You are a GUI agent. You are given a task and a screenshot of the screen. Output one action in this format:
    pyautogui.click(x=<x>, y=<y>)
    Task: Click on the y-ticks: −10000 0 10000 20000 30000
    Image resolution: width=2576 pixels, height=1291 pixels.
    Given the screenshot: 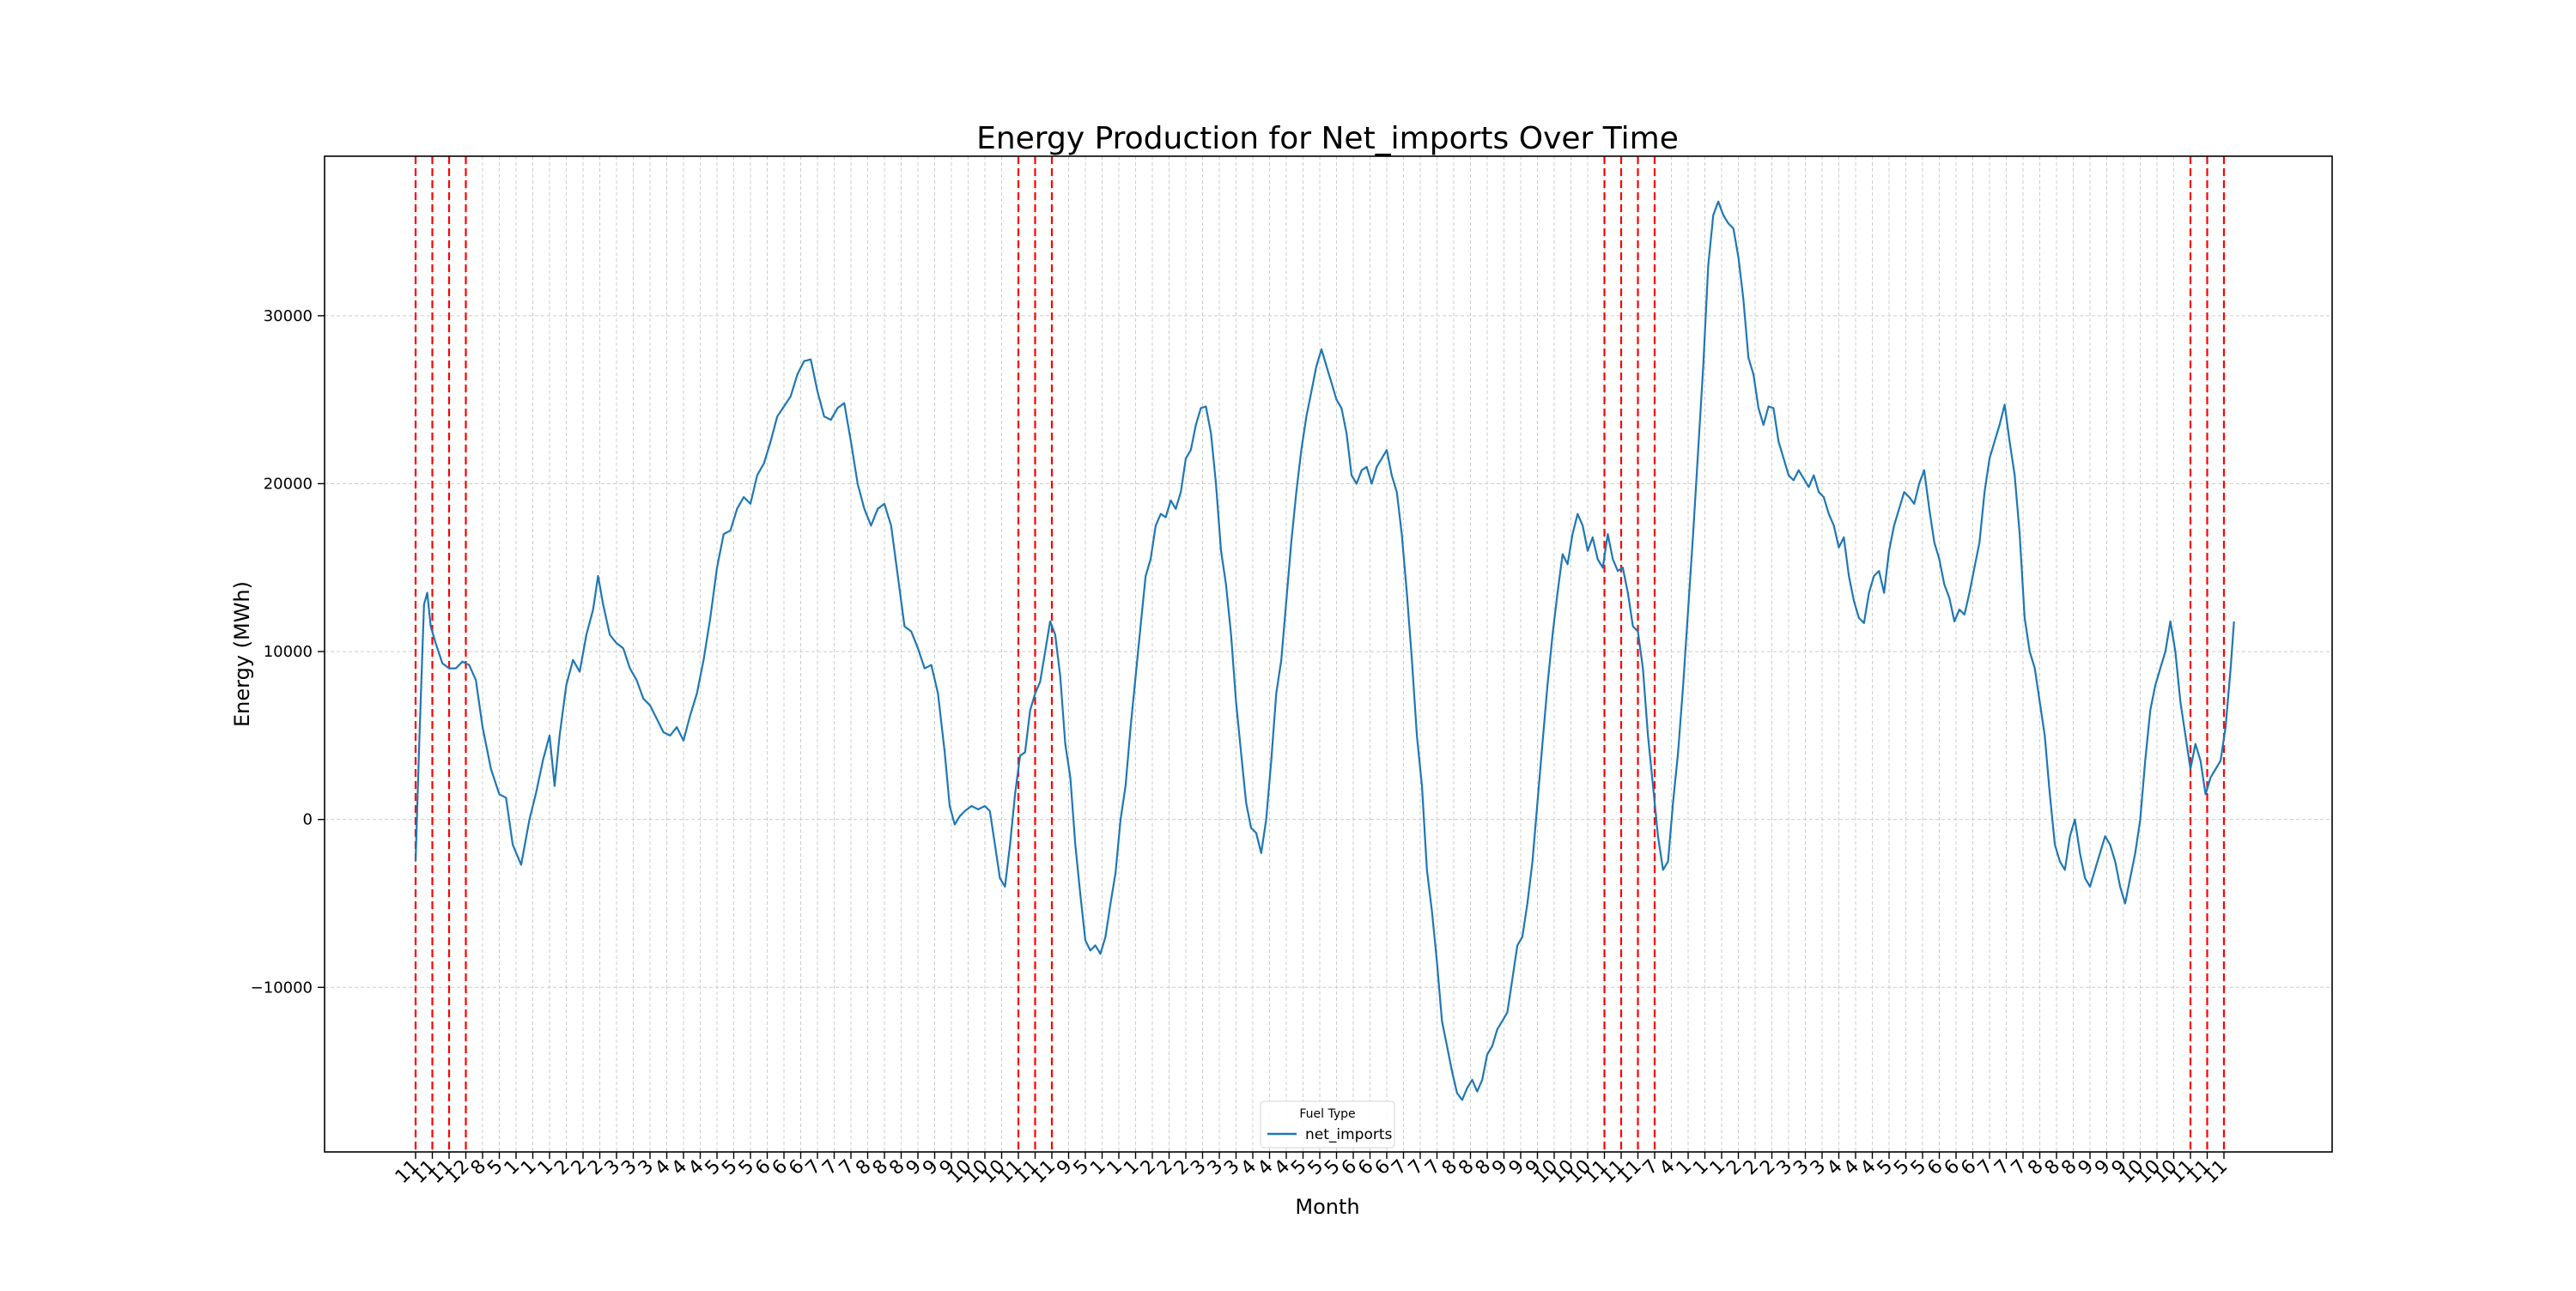 What is the action you would take?
    pyautogui.click(x=288, y=652)
    